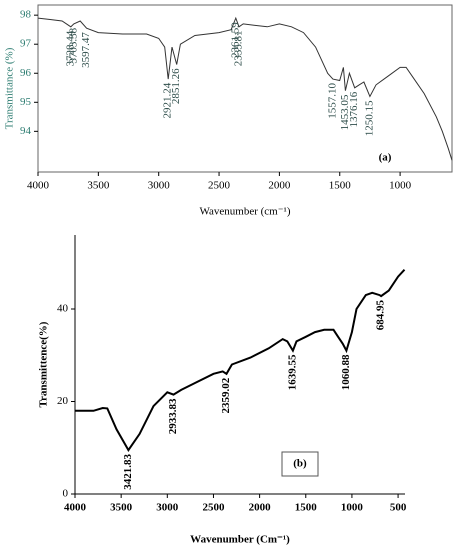  Describe the element at coordinates (26, 73) in the screenshot. I see `y-tick-label: 96` at that location.